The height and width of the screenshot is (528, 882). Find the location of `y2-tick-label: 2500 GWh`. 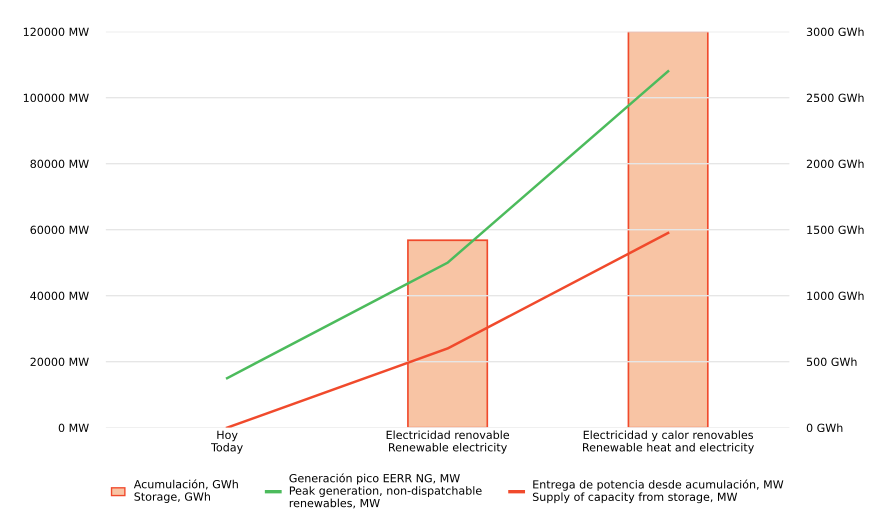

y2-tick-label: 2500 GWh is located at coordinates (835, 97).